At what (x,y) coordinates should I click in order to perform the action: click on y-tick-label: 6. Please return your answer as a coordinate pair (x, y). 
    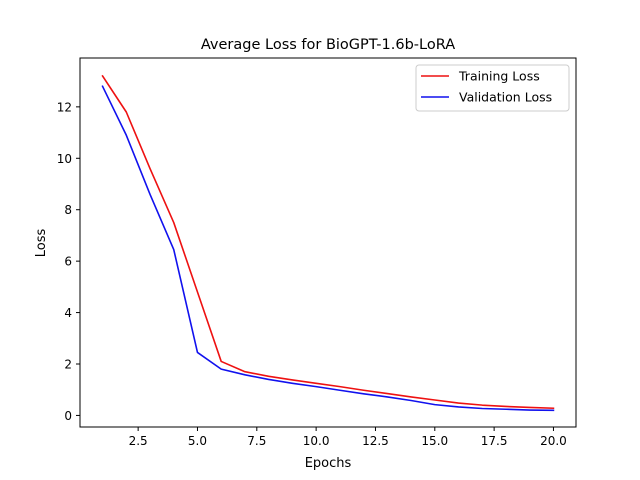
    Looking at the image, I should click on (68, 262).